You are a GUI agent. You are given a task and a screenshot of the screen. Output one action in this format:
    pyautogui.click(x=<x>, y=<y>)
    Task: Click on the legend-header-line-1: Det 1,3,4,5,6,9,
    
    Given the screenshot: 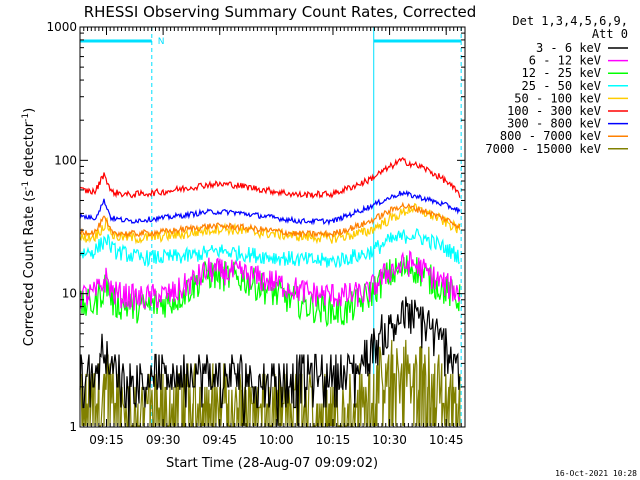 What is the action you would take?
    pyautogui.click(x=570, y=21)
    